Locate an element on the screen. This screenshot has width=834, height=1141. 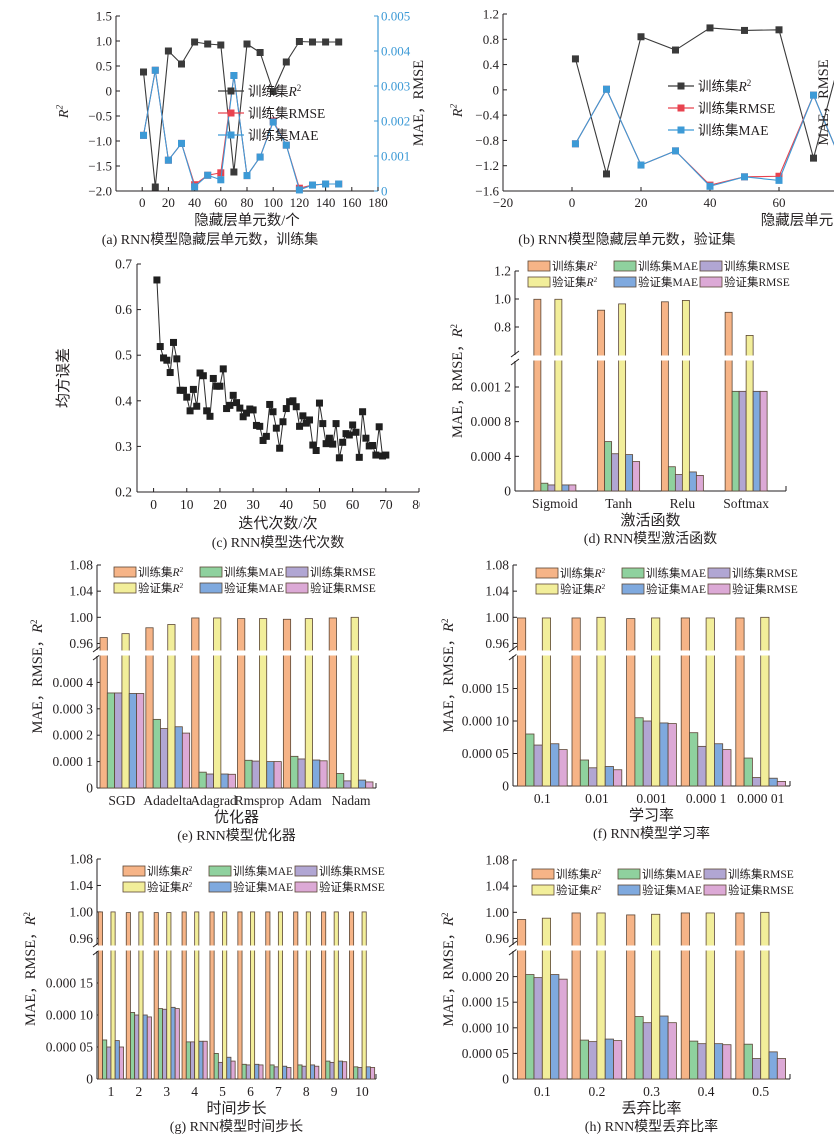
y-tick-label: 0.000 2 is located at coordinates (73, 735).